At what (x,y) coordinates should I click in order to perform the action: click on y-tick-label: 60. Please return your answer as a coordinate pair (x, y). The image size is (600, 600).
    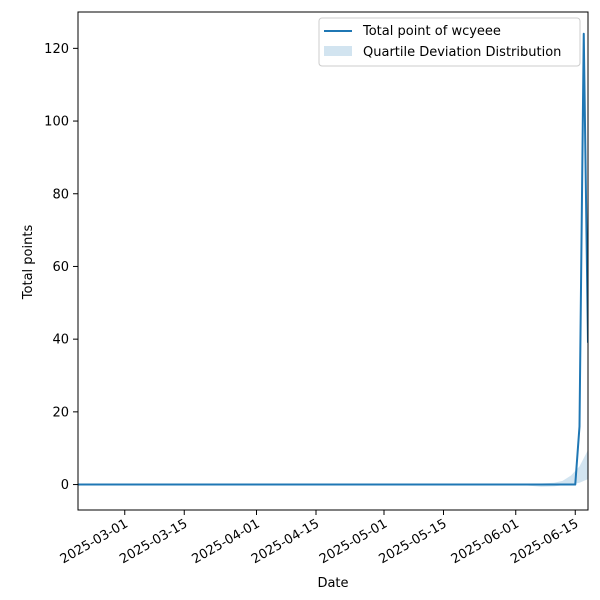
    Looking at the image, I should click on (60, 267).